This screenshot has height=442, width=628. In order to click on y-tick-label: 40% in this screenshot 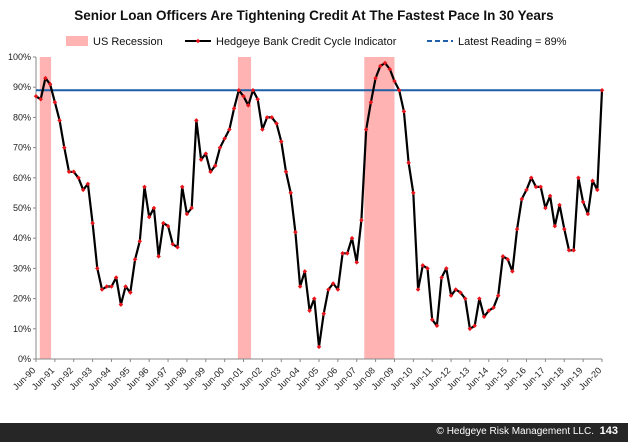, I will do `click(22, 238)`.